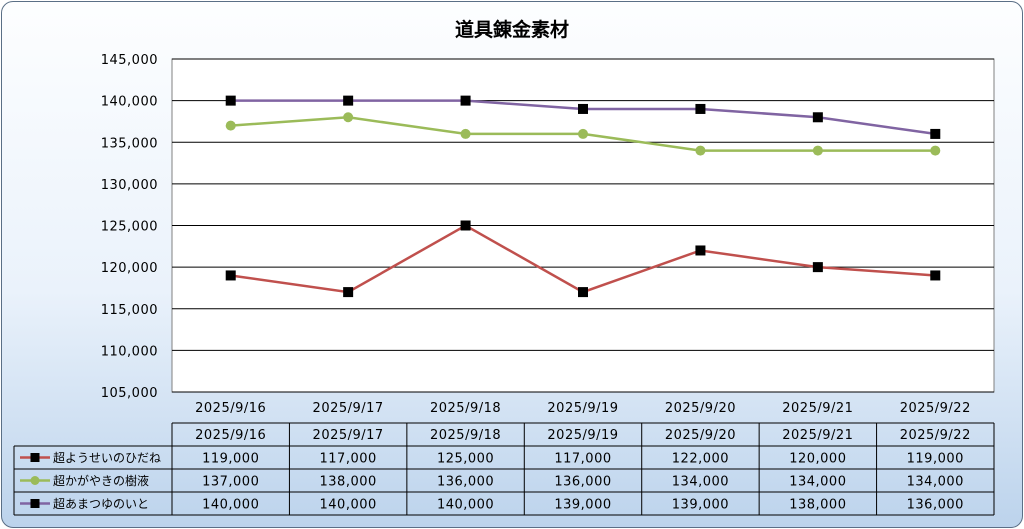 The height and width of the screenshot is (529, 1024). Describe the element at coordinates (129, 351) in the screenshot. I see `y-tick-label: 110,000` at that location.